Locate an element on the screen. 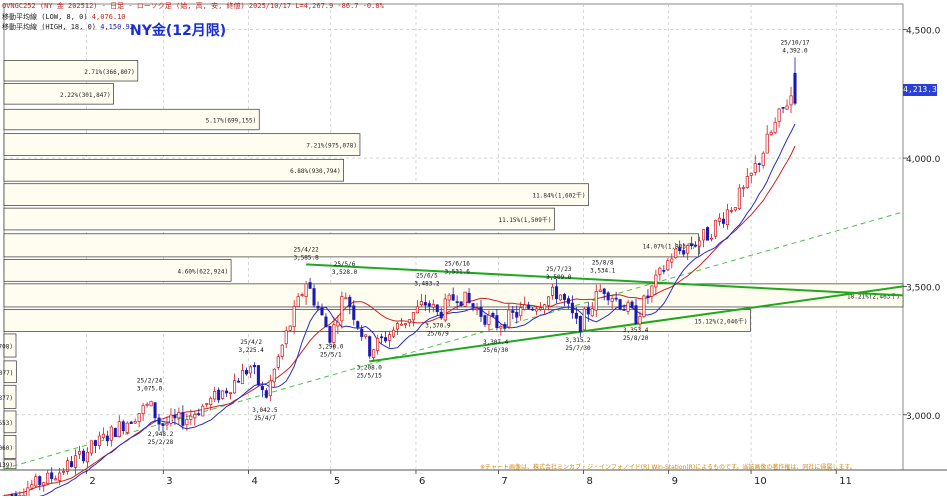  annotation-date: 25/2/28 is located at coordinates (161, 442).